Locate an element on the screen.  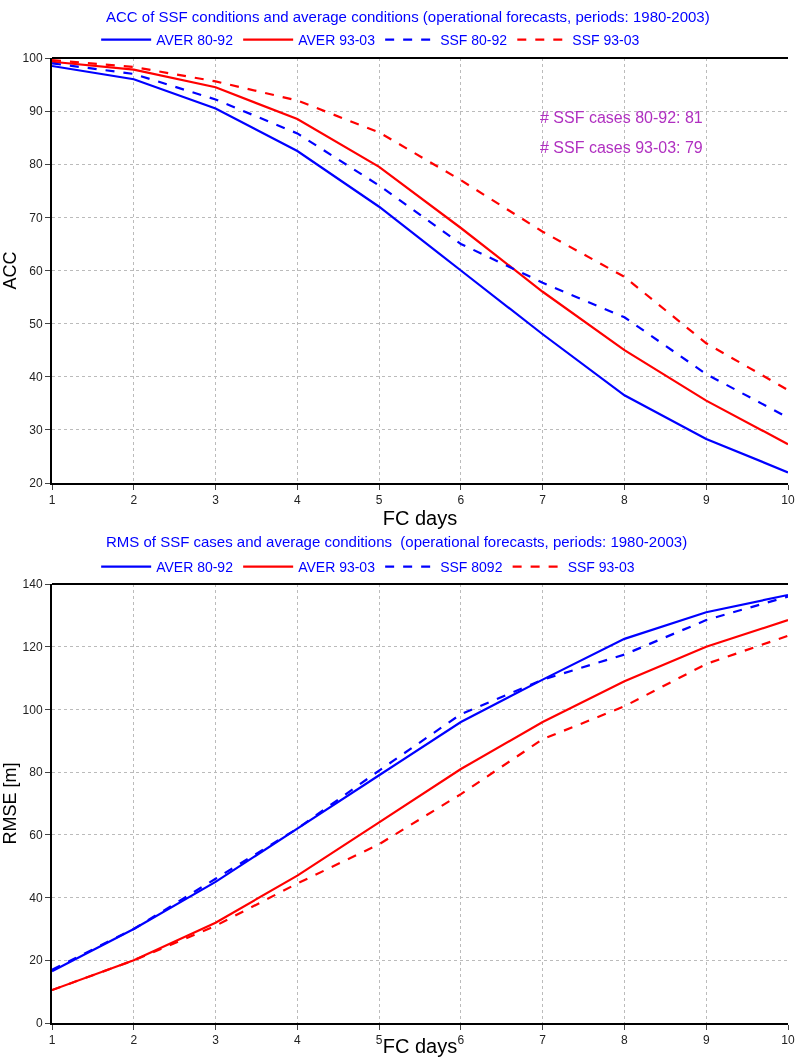
chart-title: ACC of SSF conditions and average conditions (operational forecasts, periods: 1980-2003) is located at coordinates (408, 16).